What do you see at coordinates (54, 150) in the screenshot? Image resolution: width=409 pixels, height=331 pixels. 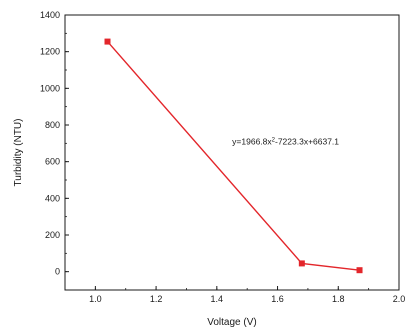 I see `y-axis-ticks: 0 200 400 600 800 1000 1200 1400` at bounding box center [54, 150].